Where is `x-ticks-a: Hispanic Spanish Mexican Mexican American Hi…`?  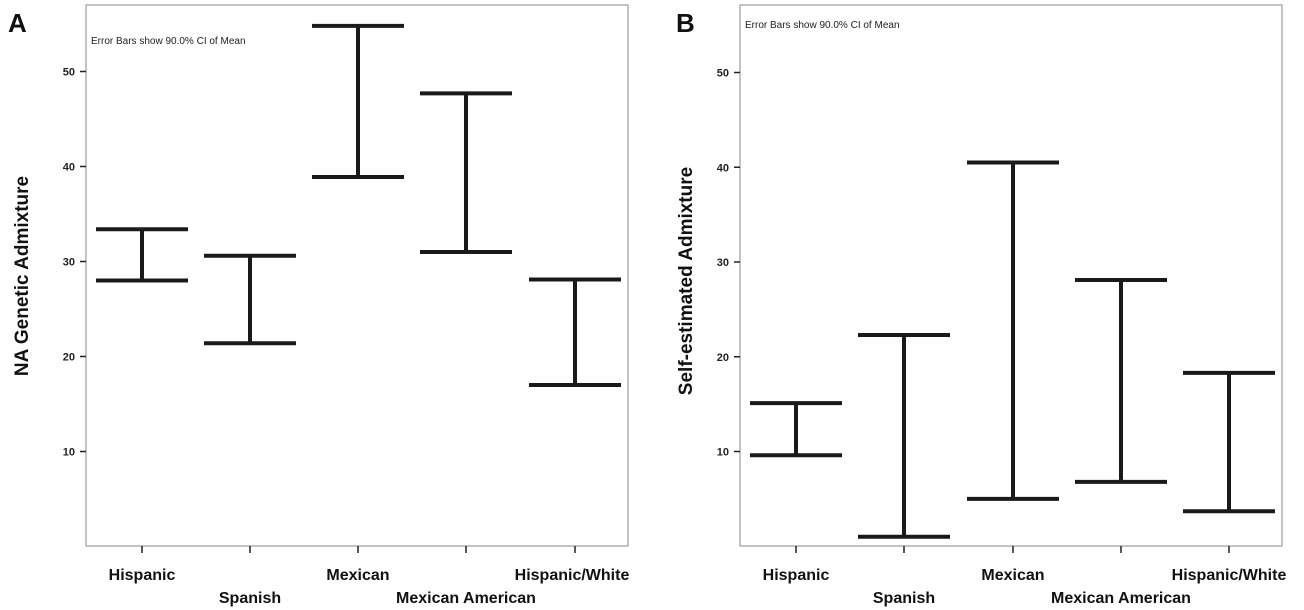
x-ticks-a: Hispanic Spanish Mexican Mexican American Hi… is located at coordinates (369, 576).